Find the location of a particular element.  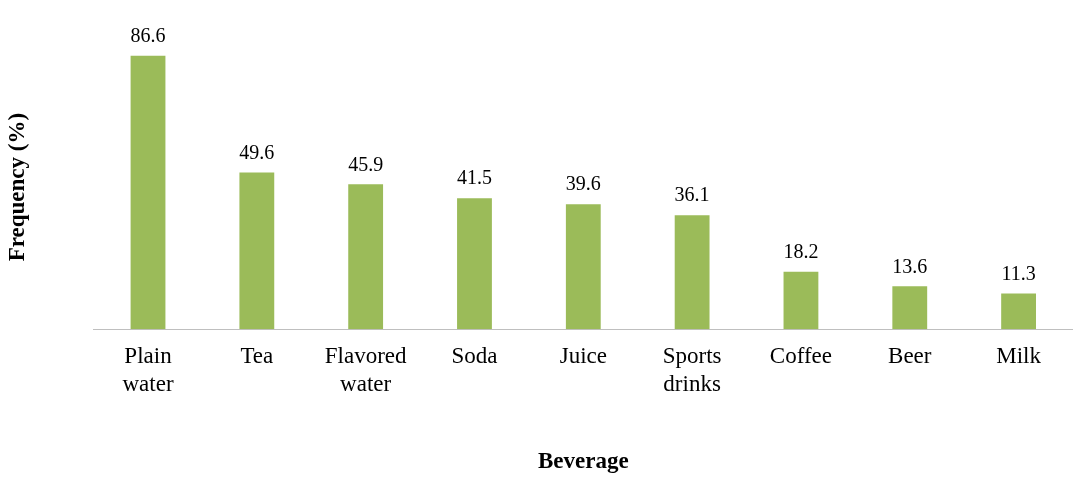

x-tick-label: Juice is located at coordinates (583, 356).